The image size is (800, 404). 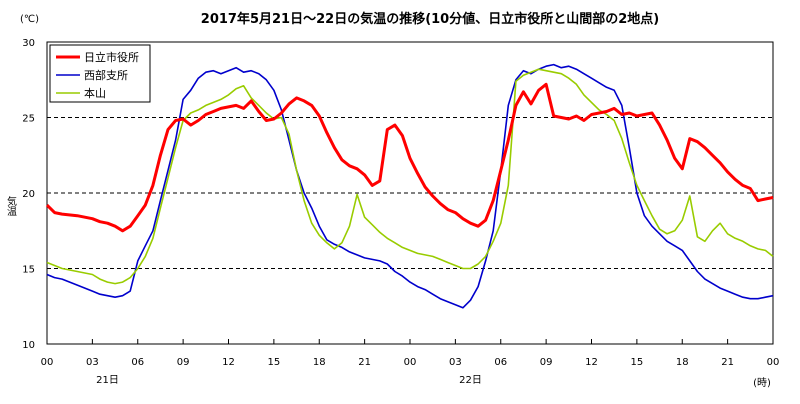 What do you see at coordinates (28, 345) in the screenshot?
I see `y-tick-label: 10` at bounding box center [28, 345].